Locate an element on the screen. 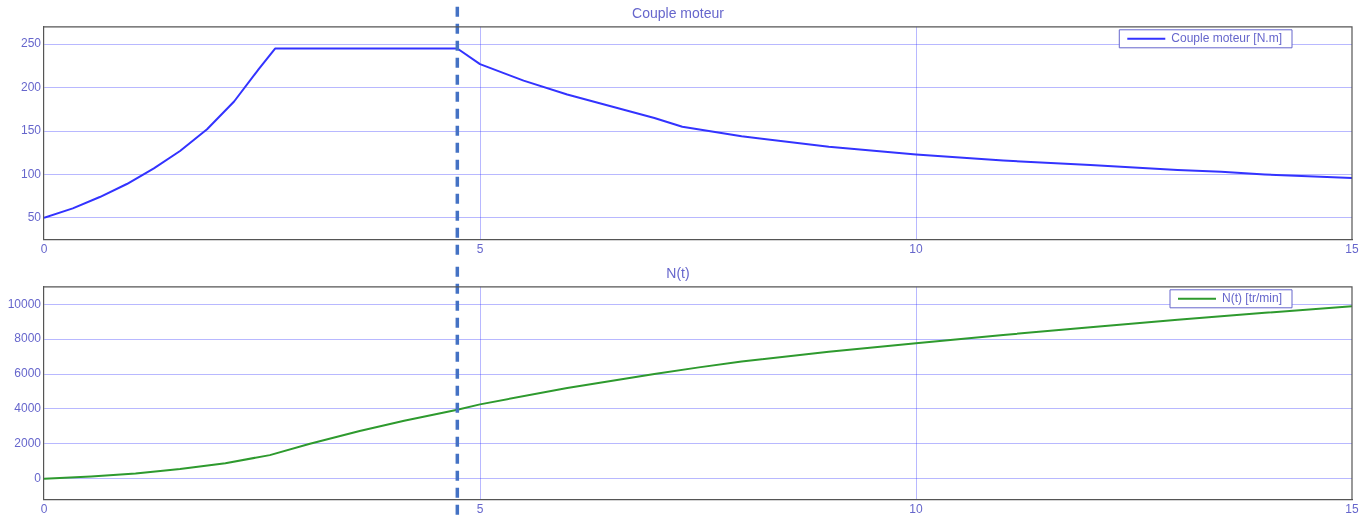  y-tick-label: 10000 is located at coordinates (24, 303).